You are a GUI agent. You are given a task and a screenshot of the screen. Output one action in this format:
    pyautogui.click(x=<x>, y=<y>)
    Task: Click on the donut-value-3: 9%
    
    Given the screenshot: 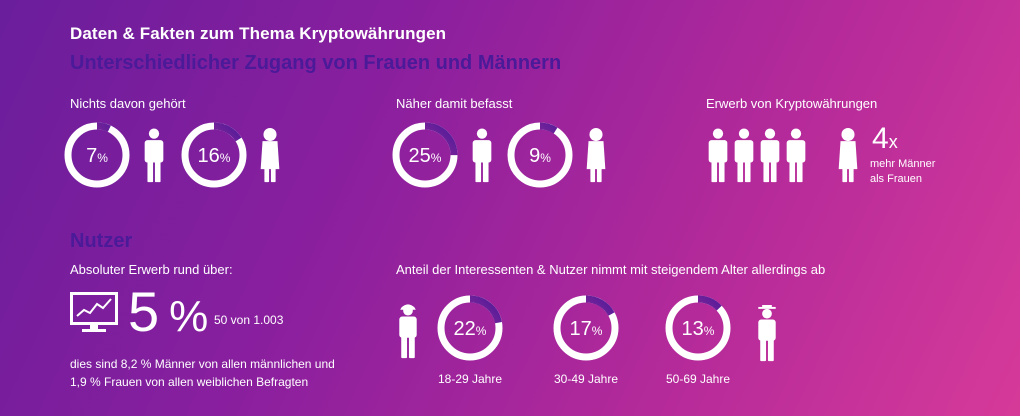 What is the action you would take?
    pyautogui.click(x=540, y=156)
    